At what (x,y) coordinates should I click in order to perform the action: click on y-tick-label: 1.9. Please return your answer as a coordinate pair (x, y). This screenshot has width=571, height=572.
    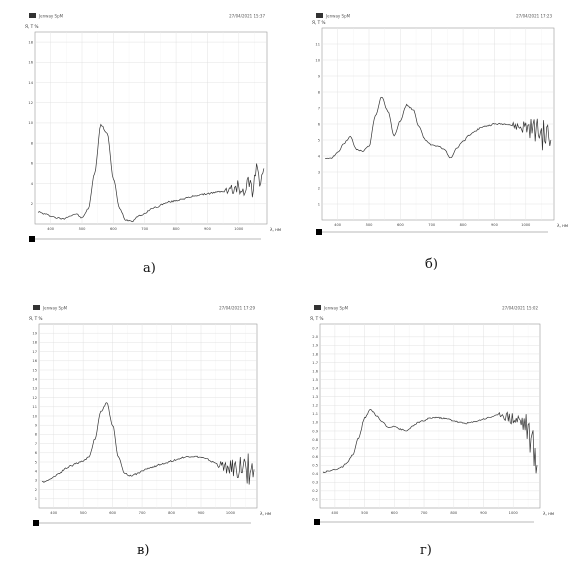
    Looking at the image, I should click on (315, 346).